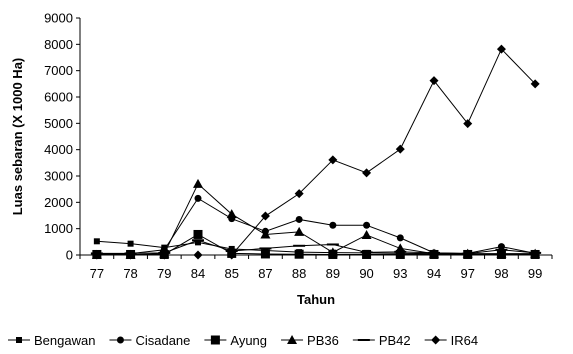 This screenshot has height=354, width=573. What do you see at coordinates (467, 273) in the screenshot?
I see `x-tick-label: 97` at bounding box center [467, 273].